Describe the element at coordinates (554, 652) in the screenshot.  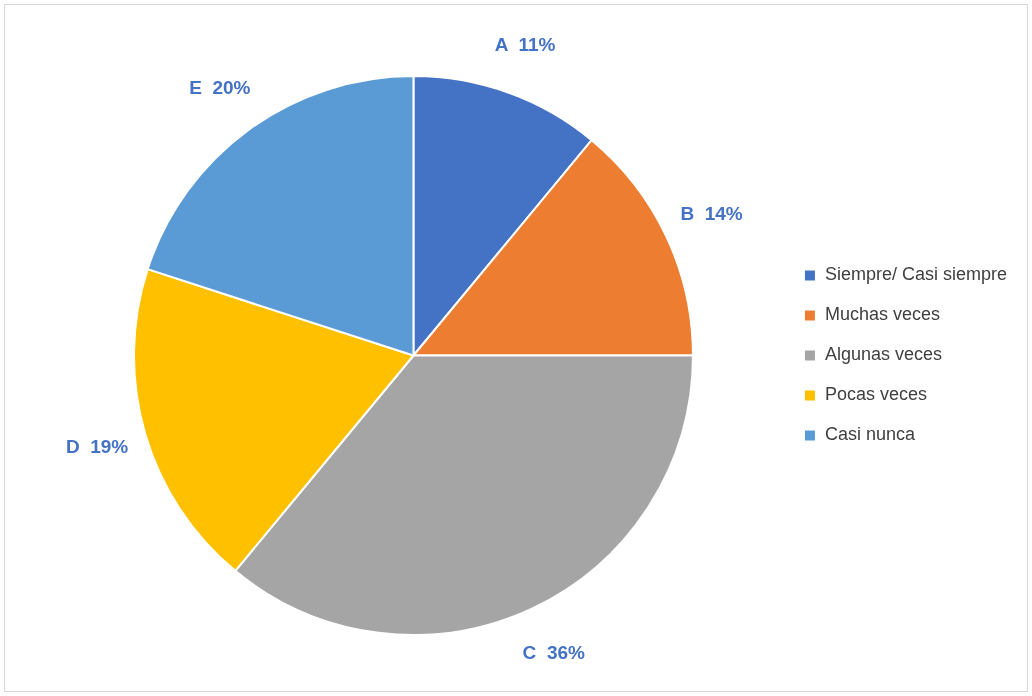
I see `data-label: C 36%` at that location.